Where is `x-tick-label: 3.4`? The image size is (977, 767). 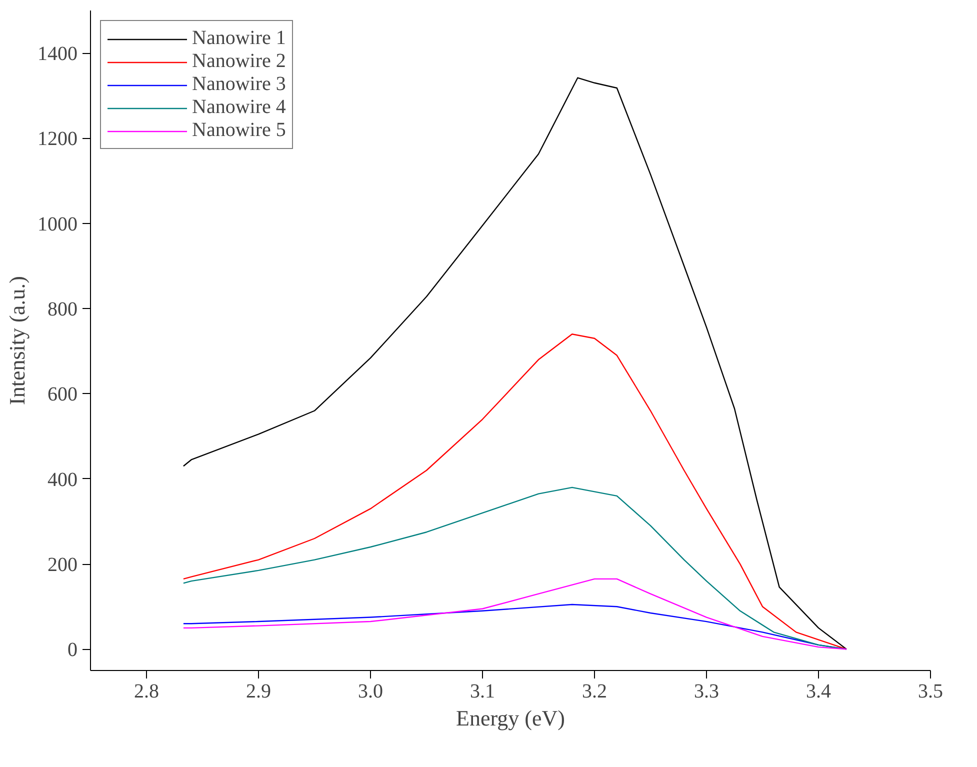
x-tick-label: 3.4 is located at coordinates (818, 691).